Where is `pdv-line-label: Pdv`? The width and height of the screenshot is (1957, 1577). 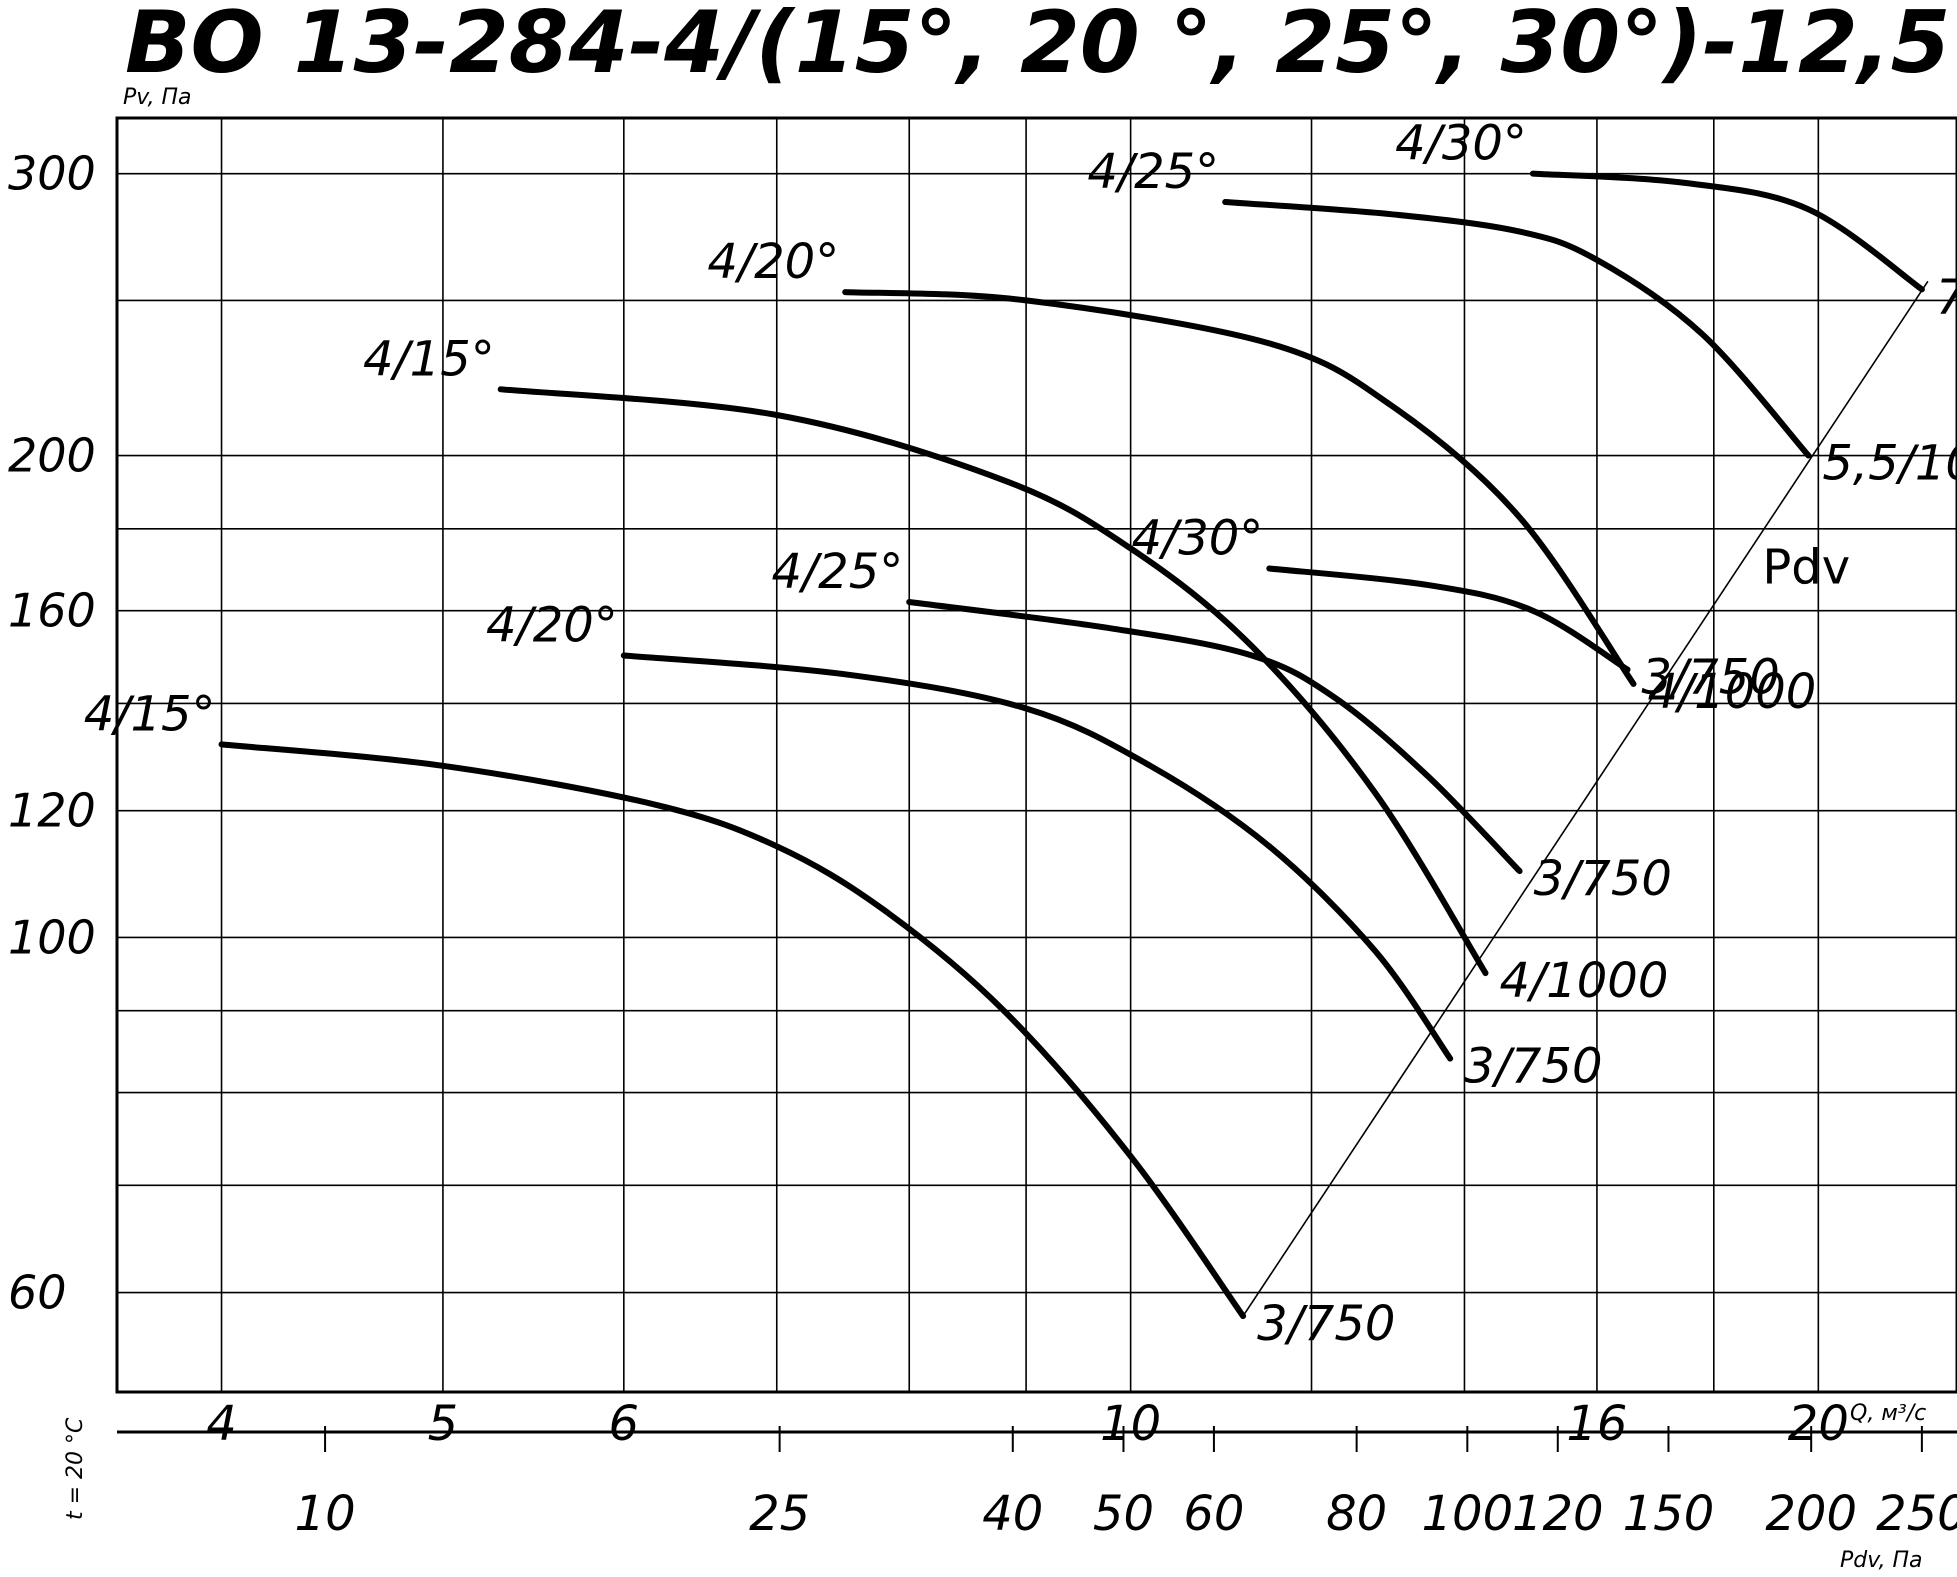 pdv-line-label: Pdv is located at coordinates (1806, 568).